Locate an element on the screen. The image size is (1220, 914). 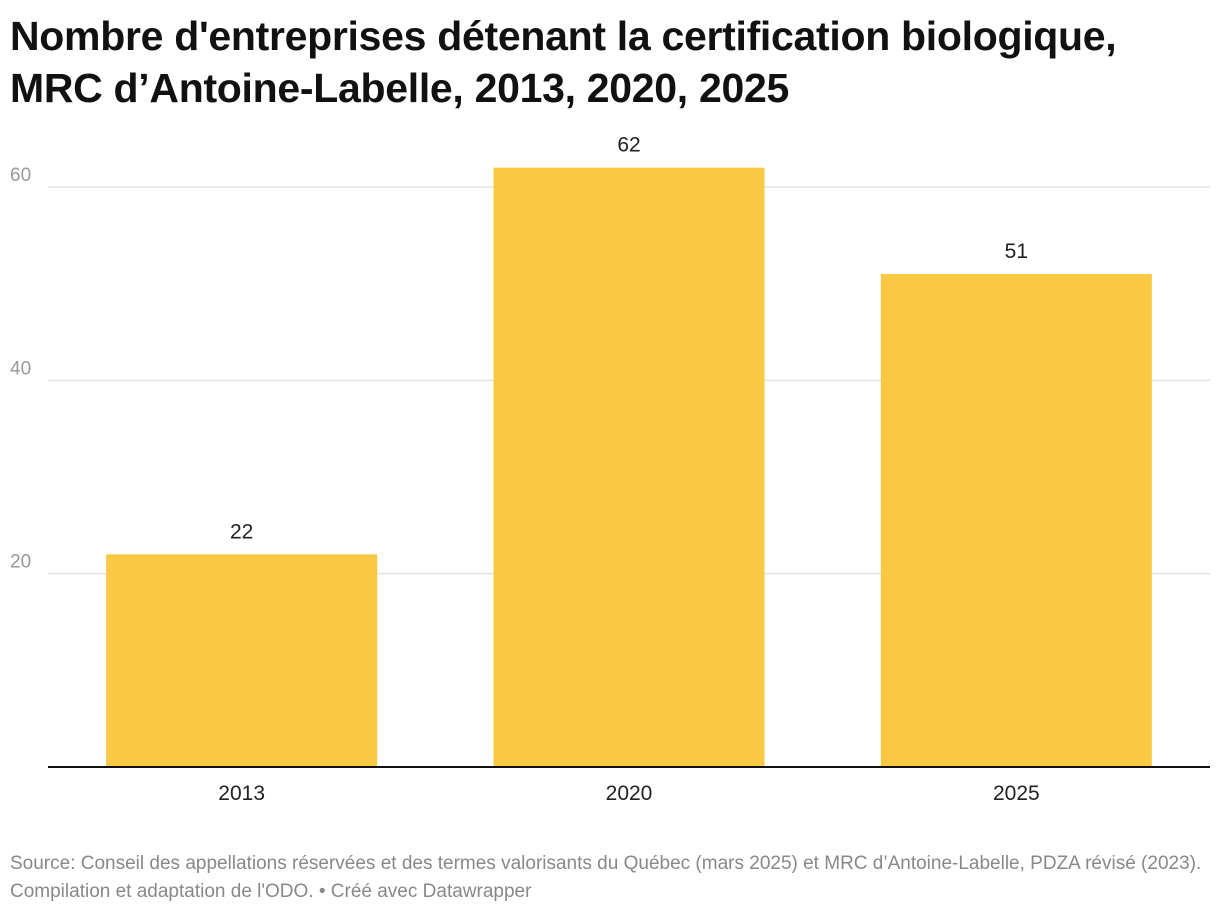
x-tick-label: 2013 is located at coordinates (241, 793).